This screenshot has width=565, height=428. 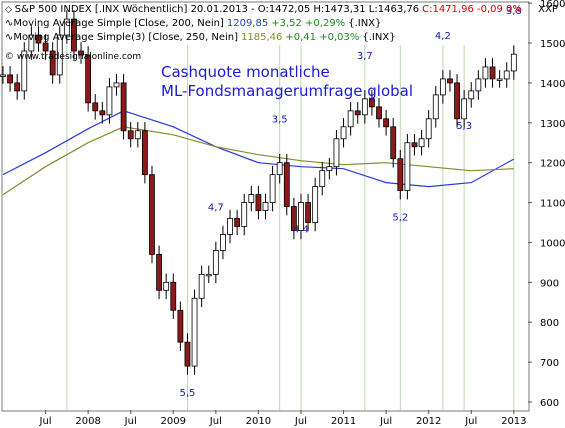 I want to click on annotation-label: 4,4, so click(x=301, y=230).